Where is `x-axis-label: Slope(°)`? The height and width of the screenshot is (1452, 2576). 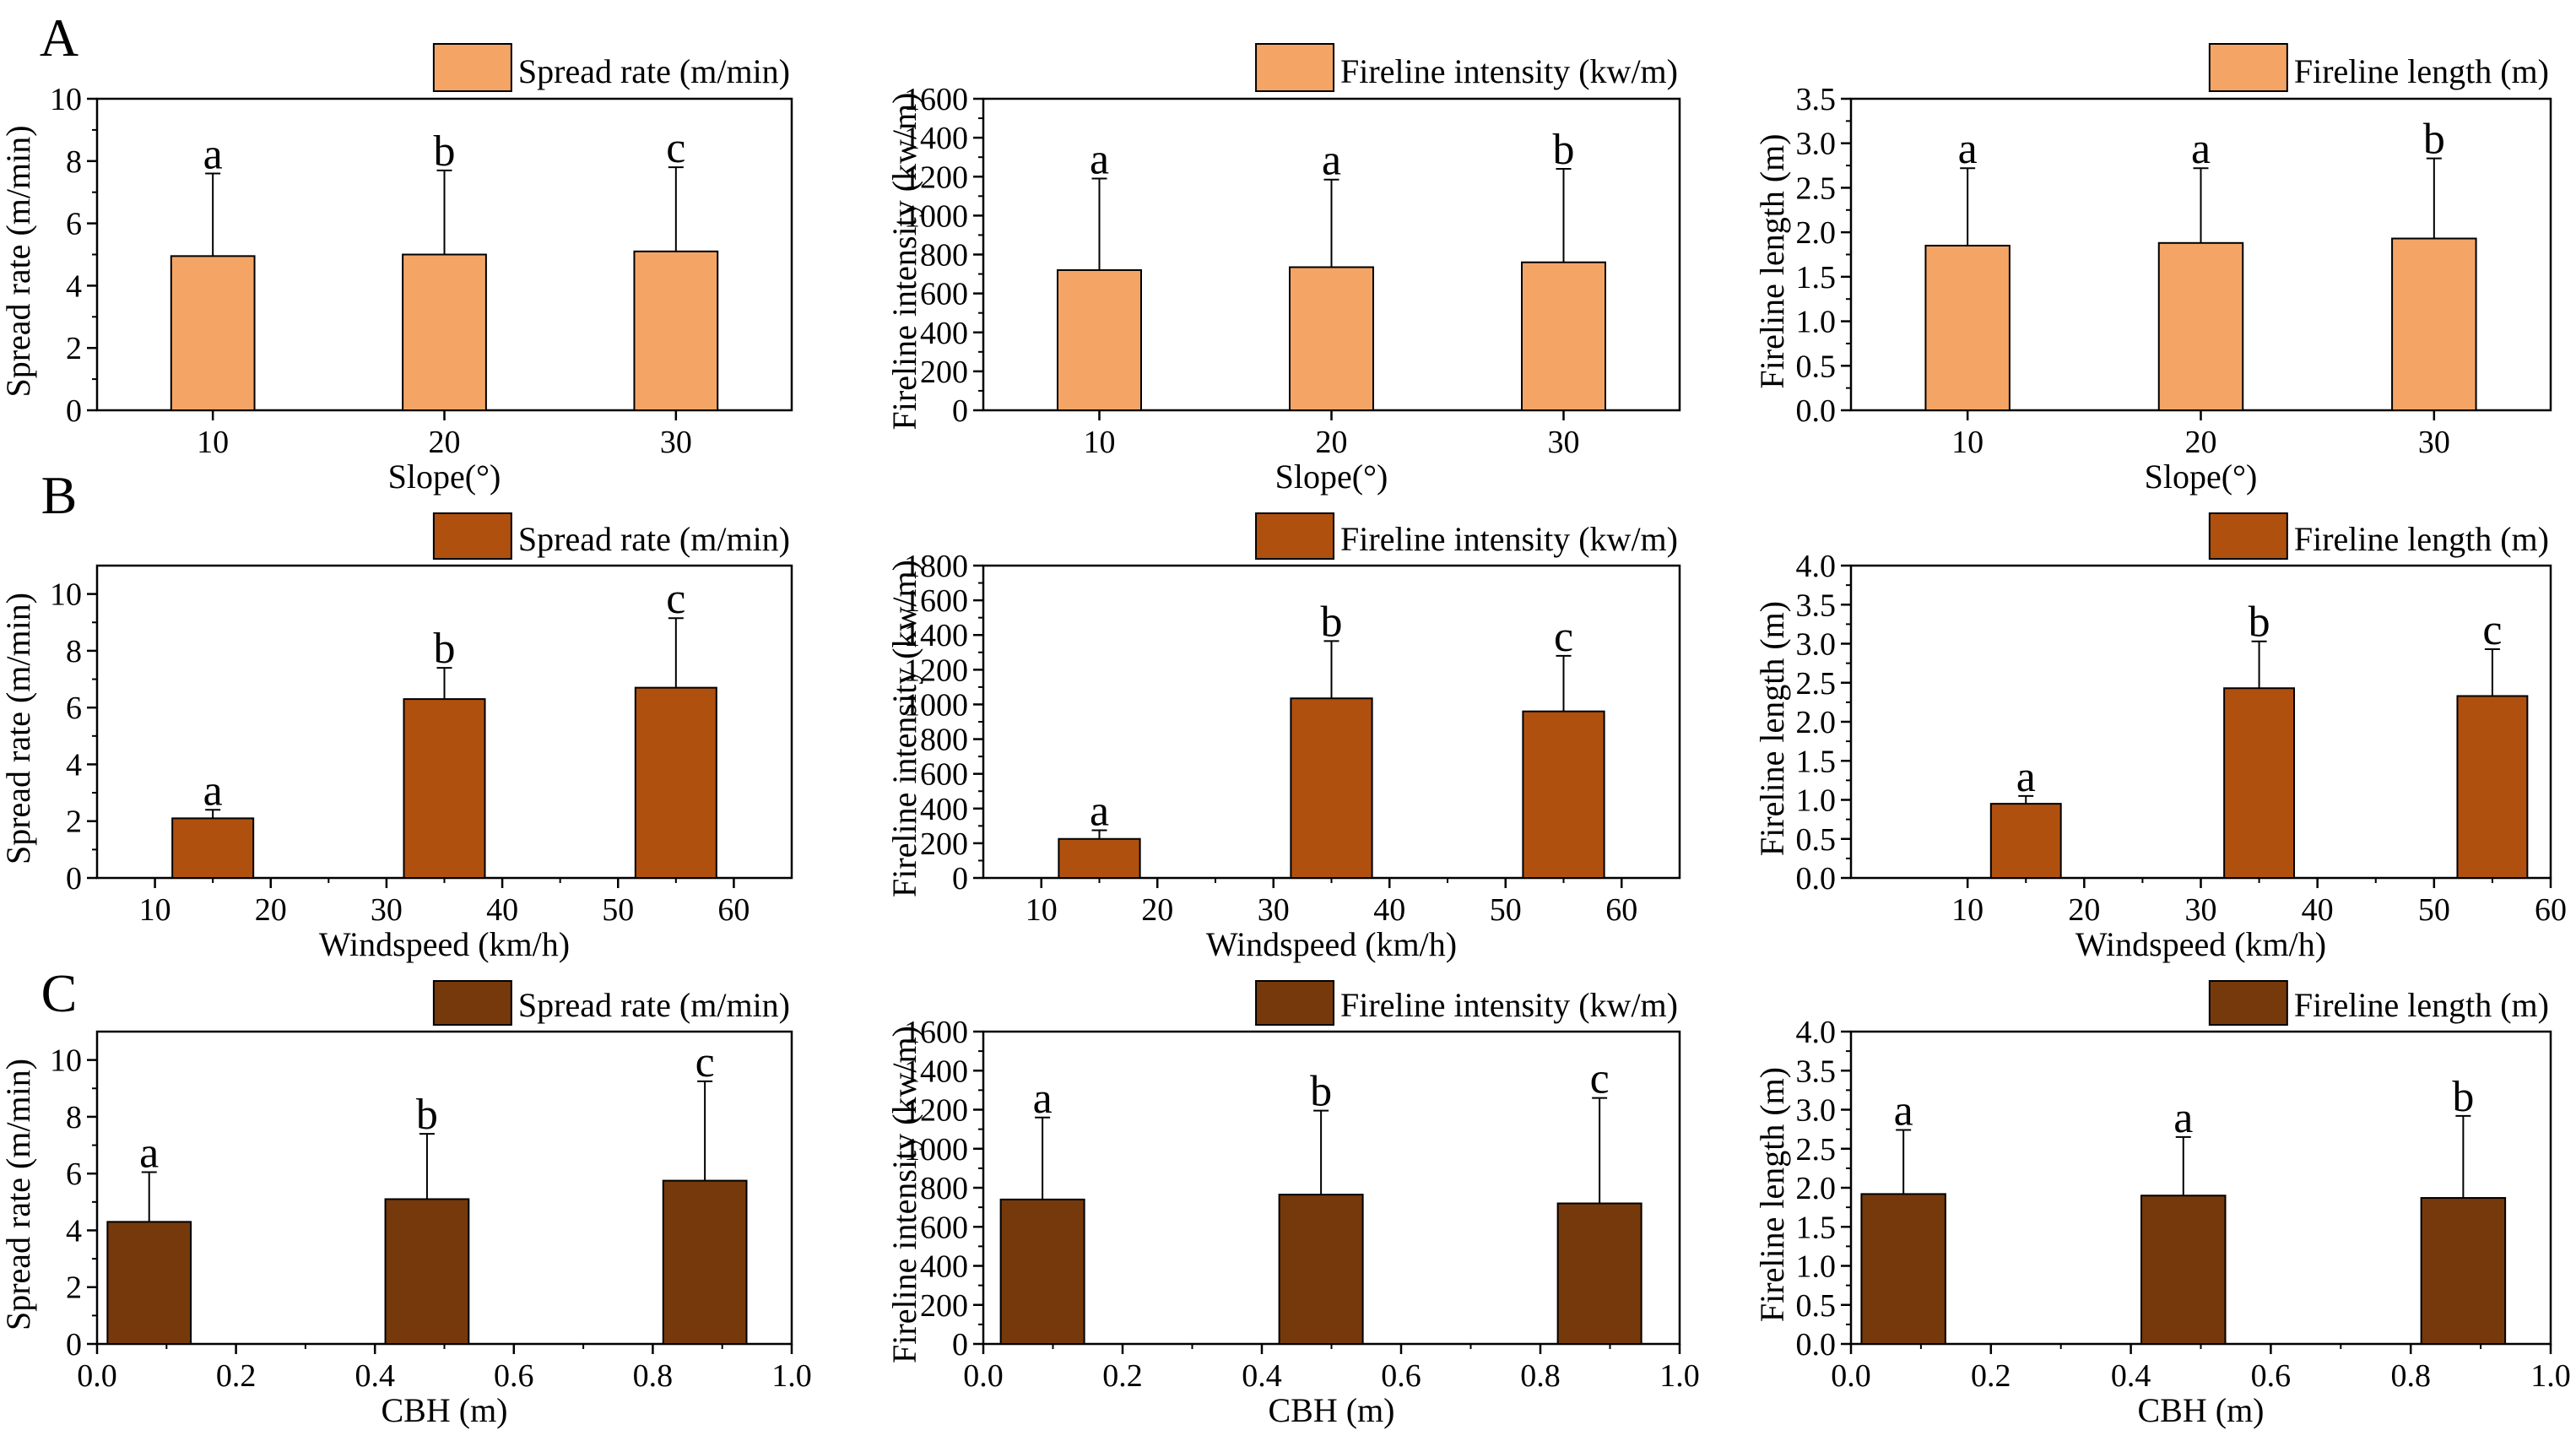 x-axis-label: Slope(°) is located at coordinates (1331, 477).